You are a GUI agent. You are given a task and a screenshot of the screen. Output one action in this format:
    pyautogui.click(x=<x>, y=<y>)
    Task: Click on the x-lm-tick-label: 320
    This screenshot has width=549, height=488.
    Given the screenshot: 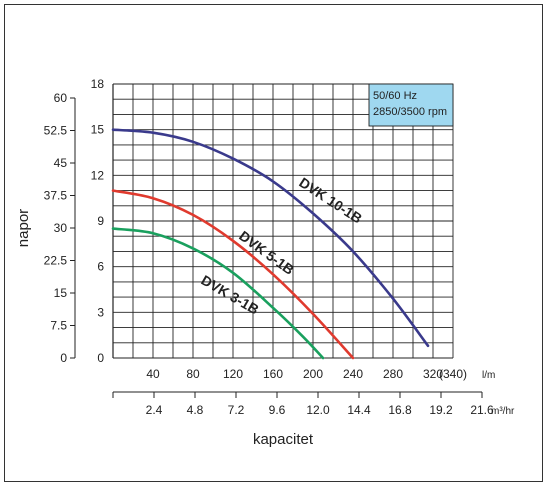 What is the action you would take?
    pyautogui.click(x=433, y=374)
    